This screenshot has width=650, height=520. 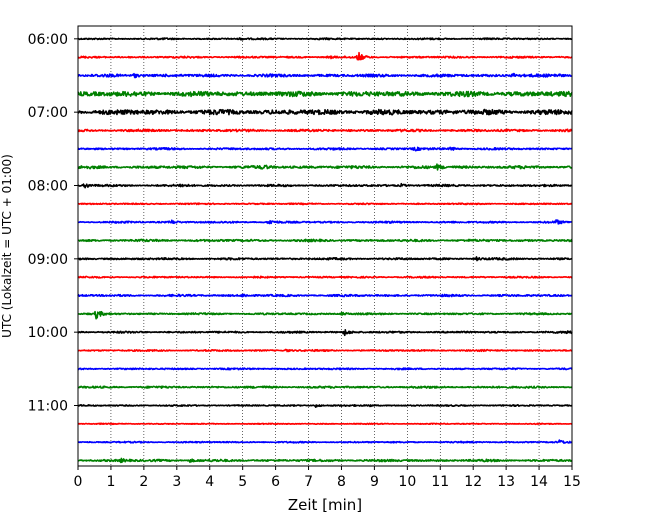 I want to click on x-tick-label: 9, so click(x=374, y=482).